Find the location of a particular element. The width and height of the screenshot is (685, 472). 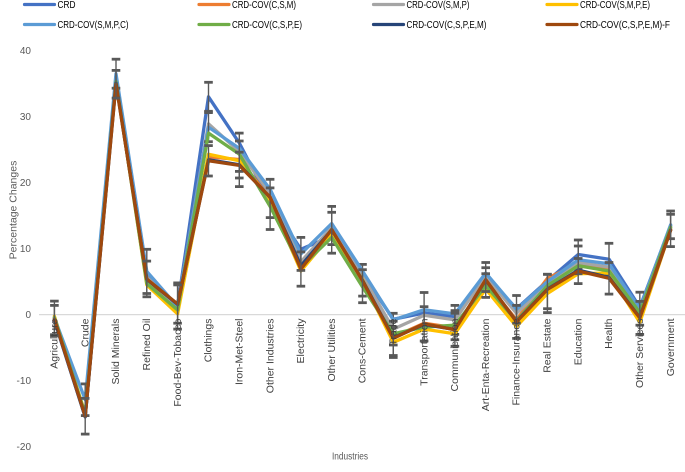

svg-text: Clothings is located at coordinates (209, 341).